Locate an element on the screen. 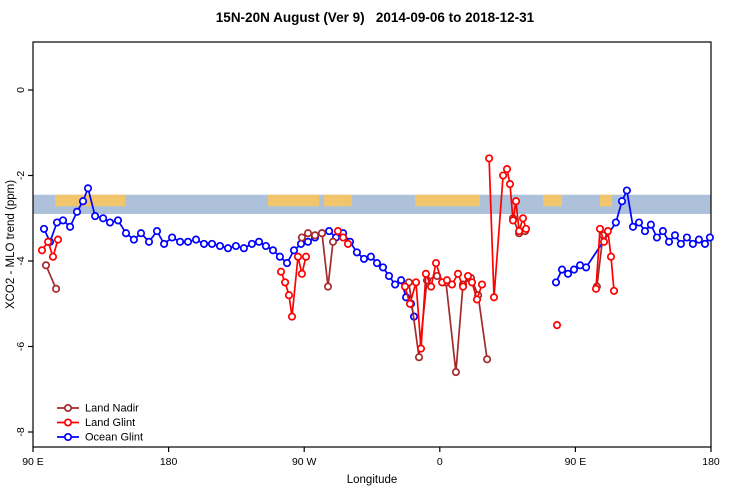  y-tick-label: -6 is located at coordinates (21, 346).